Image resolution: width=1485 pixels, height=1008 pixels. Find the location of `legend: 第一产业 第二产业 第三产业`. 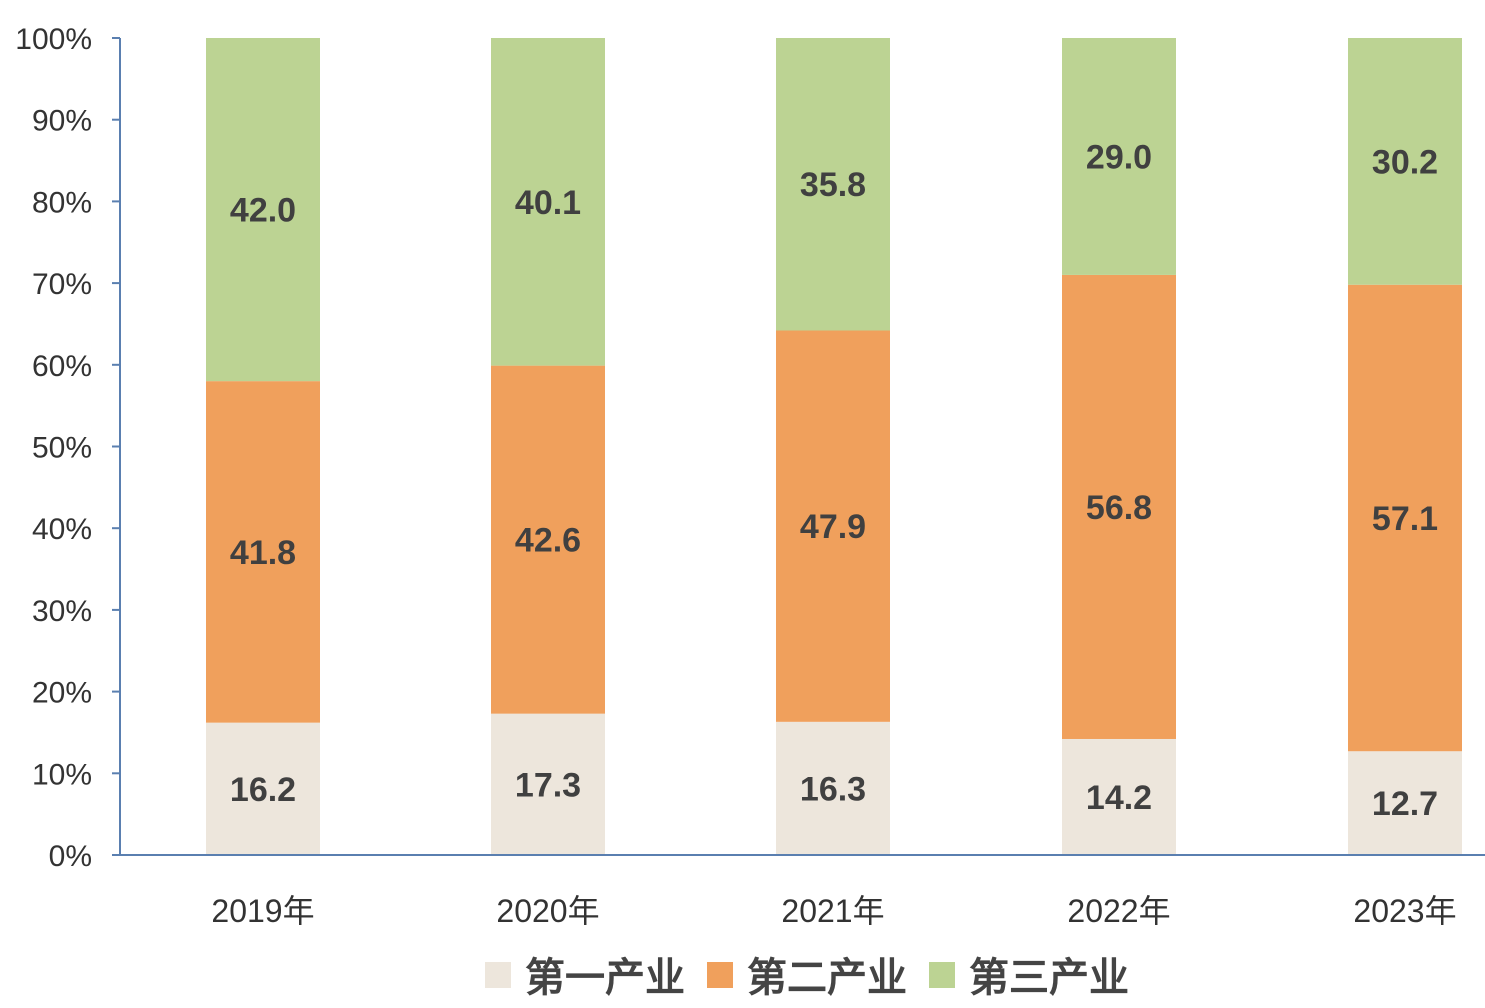

legend: 第一产业 第二产业 第三产业 is located at coordinates (807, 978).